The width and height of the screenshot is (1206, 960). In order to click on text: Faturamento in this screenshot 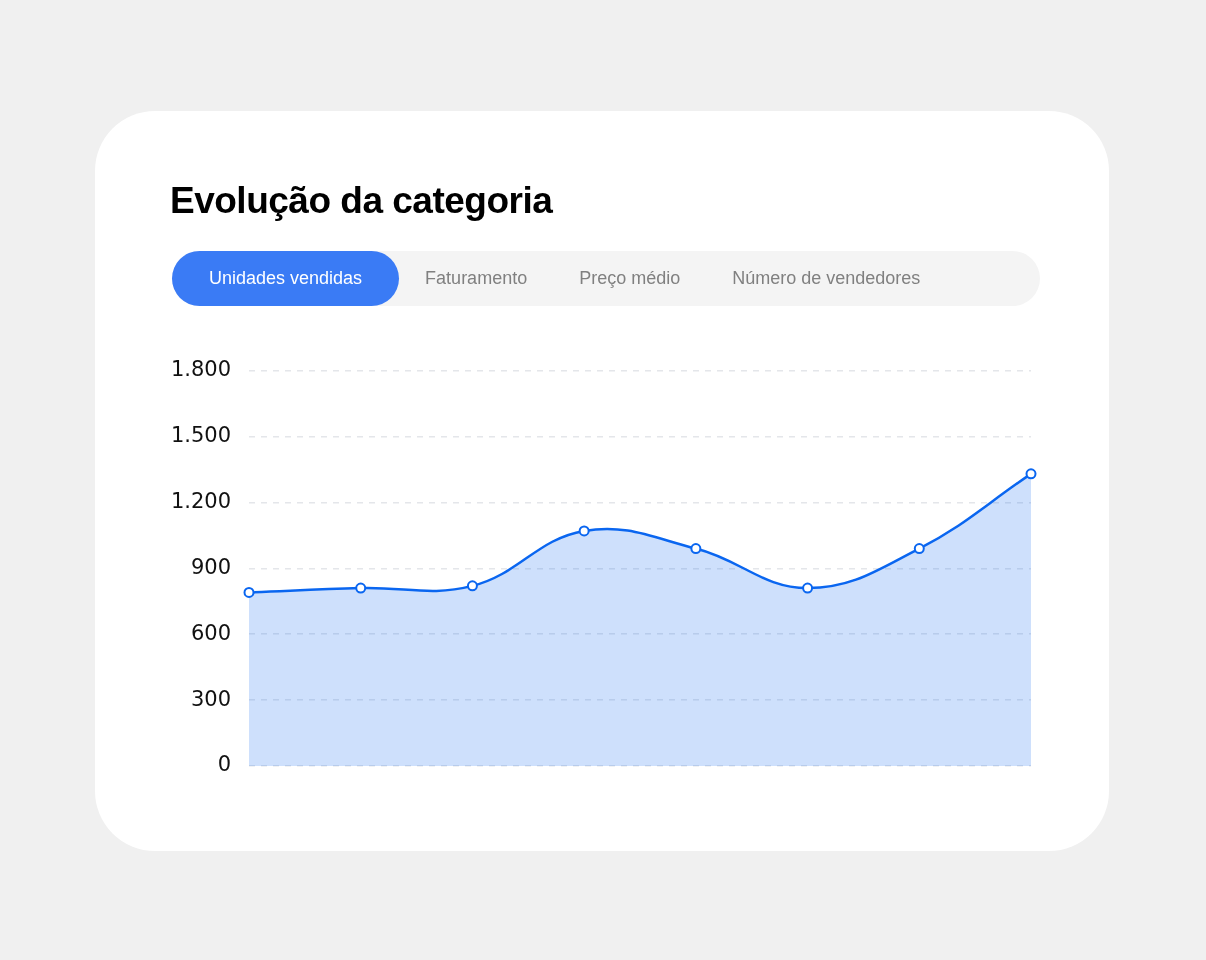, I will do `click(476, 278)`.